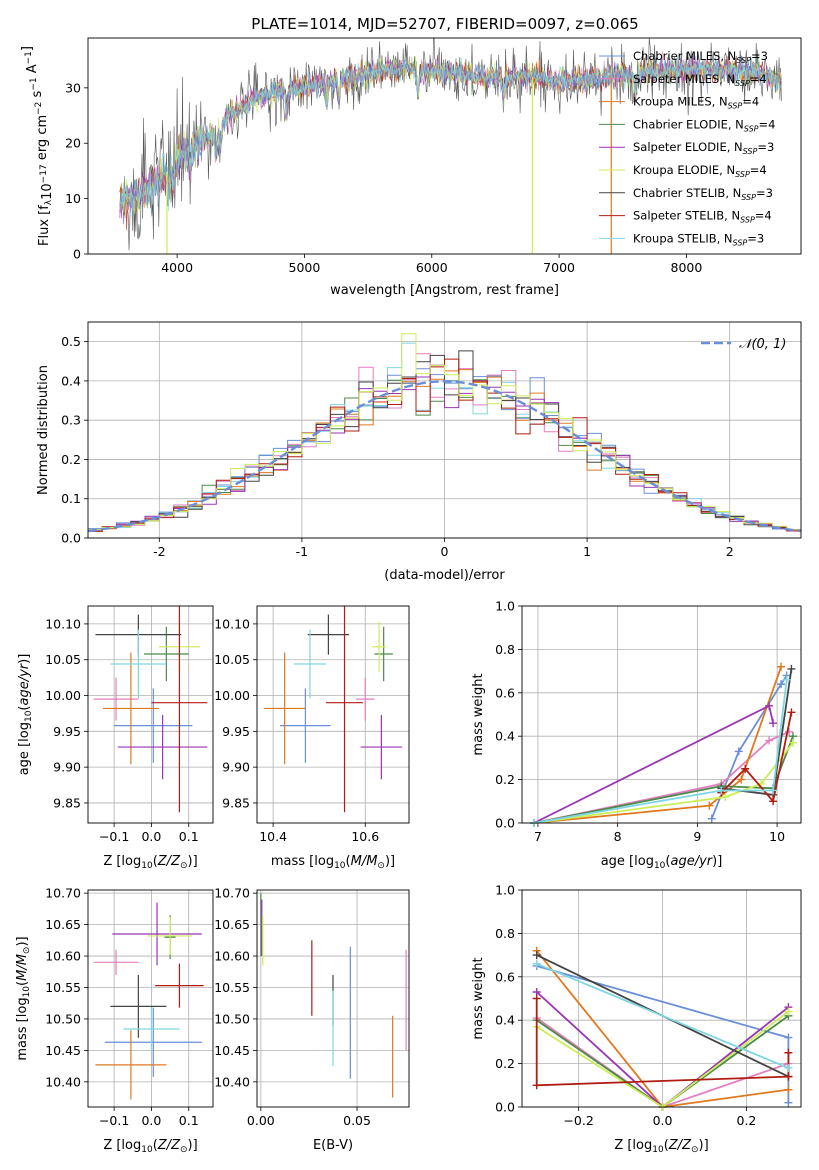  Describe the element at coordinates (159, 551) in the screenshot. I see `x-tick-label: -2` at that location.